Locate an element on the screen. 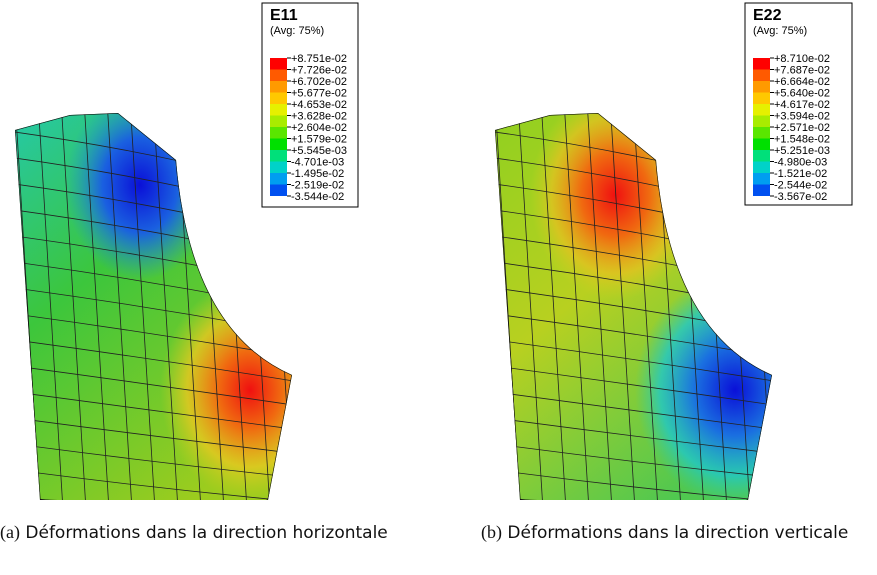 The width and height of the screenshot is (877, 575). legend-label: -1.495e-02 is located at coordinates (317, 174).